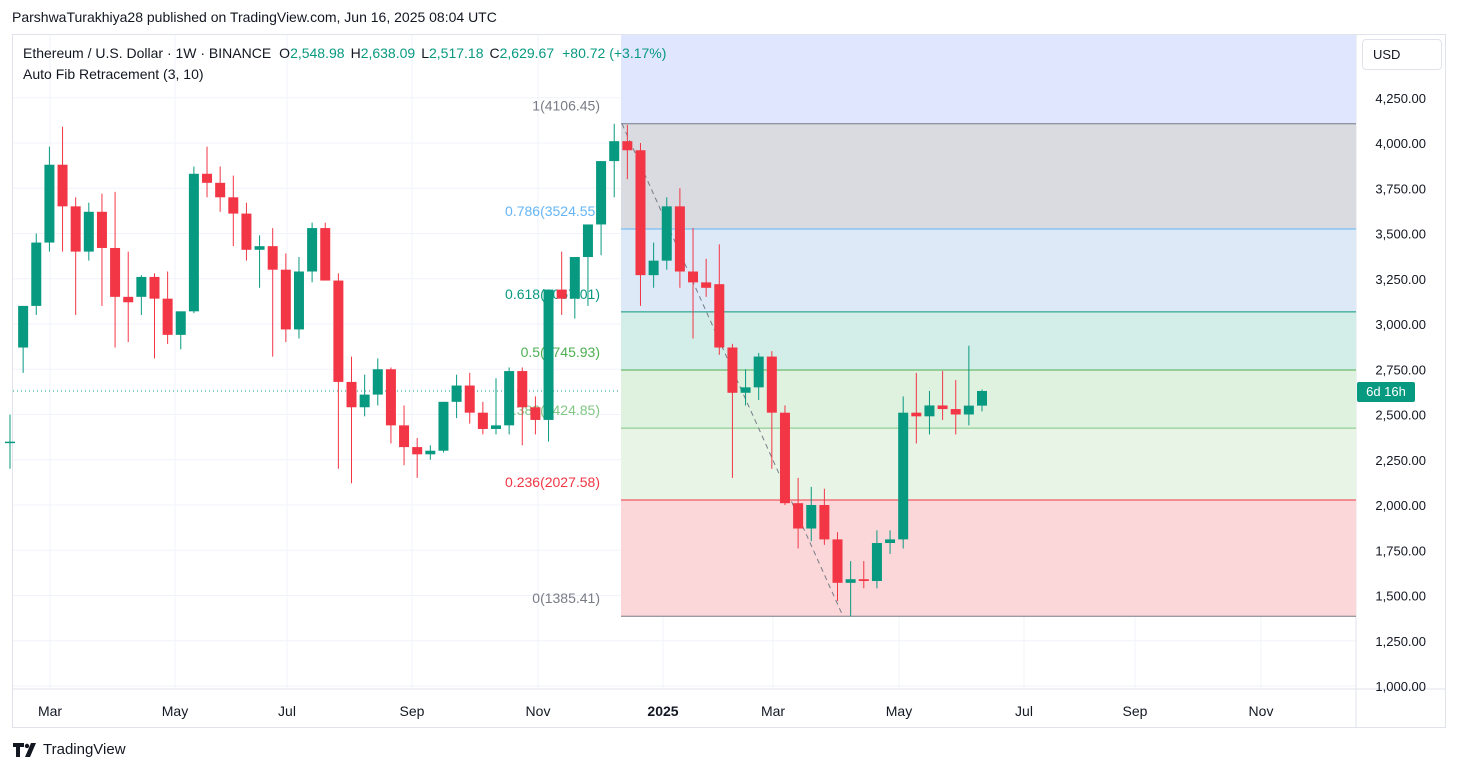 Image resolution: width=1460 pixels, height=772 pixels. Describe the element at coordinates (175, 711) in the screenshot. I see `x-tick-label: May` at that location.